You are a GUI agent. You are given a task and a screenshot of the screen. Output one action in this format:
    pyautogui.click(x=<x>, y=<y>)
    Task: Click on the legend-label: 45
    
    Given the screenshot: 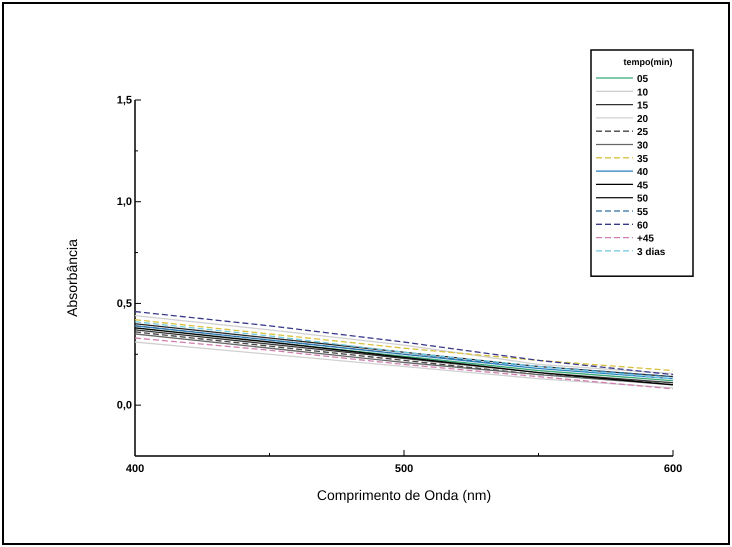 What is the action you would take?
    pyautogui.click(x=643, y=186)
    